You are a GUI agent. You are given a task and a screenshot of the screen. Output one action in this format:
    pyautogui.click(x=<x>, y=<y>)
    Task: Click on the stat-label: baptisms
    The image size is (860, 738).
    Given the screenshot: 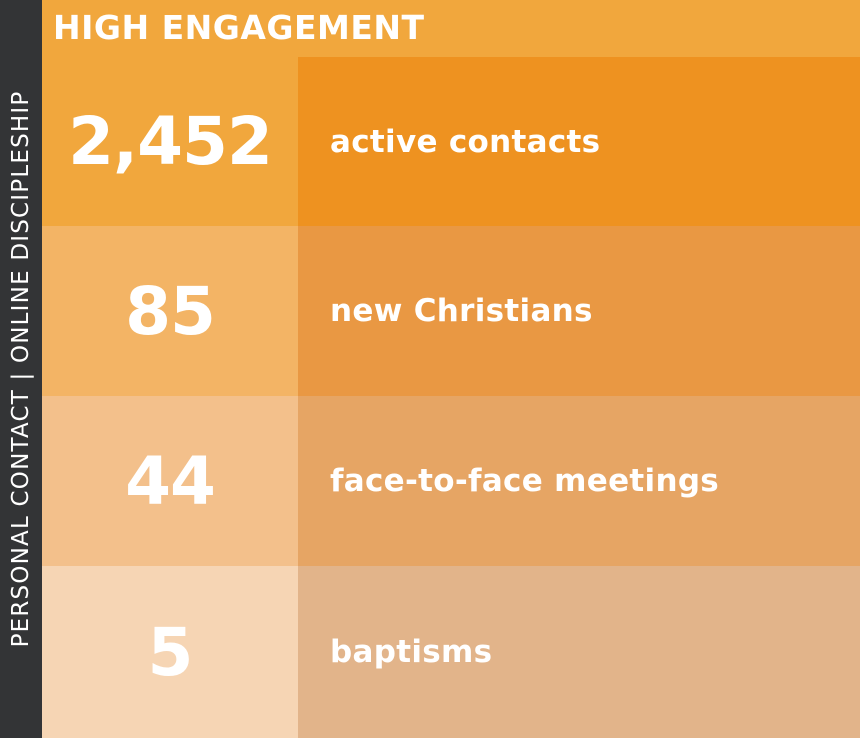 What is the action you would take?
    pyautogui.click(x=411, y=652)
    